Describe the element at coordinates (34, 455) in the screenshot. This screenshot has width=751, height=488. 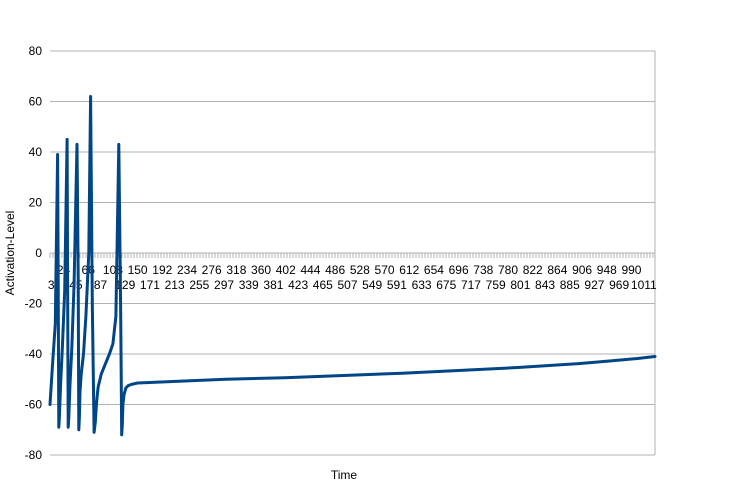
I see `y-tick-label: -80` at that location.